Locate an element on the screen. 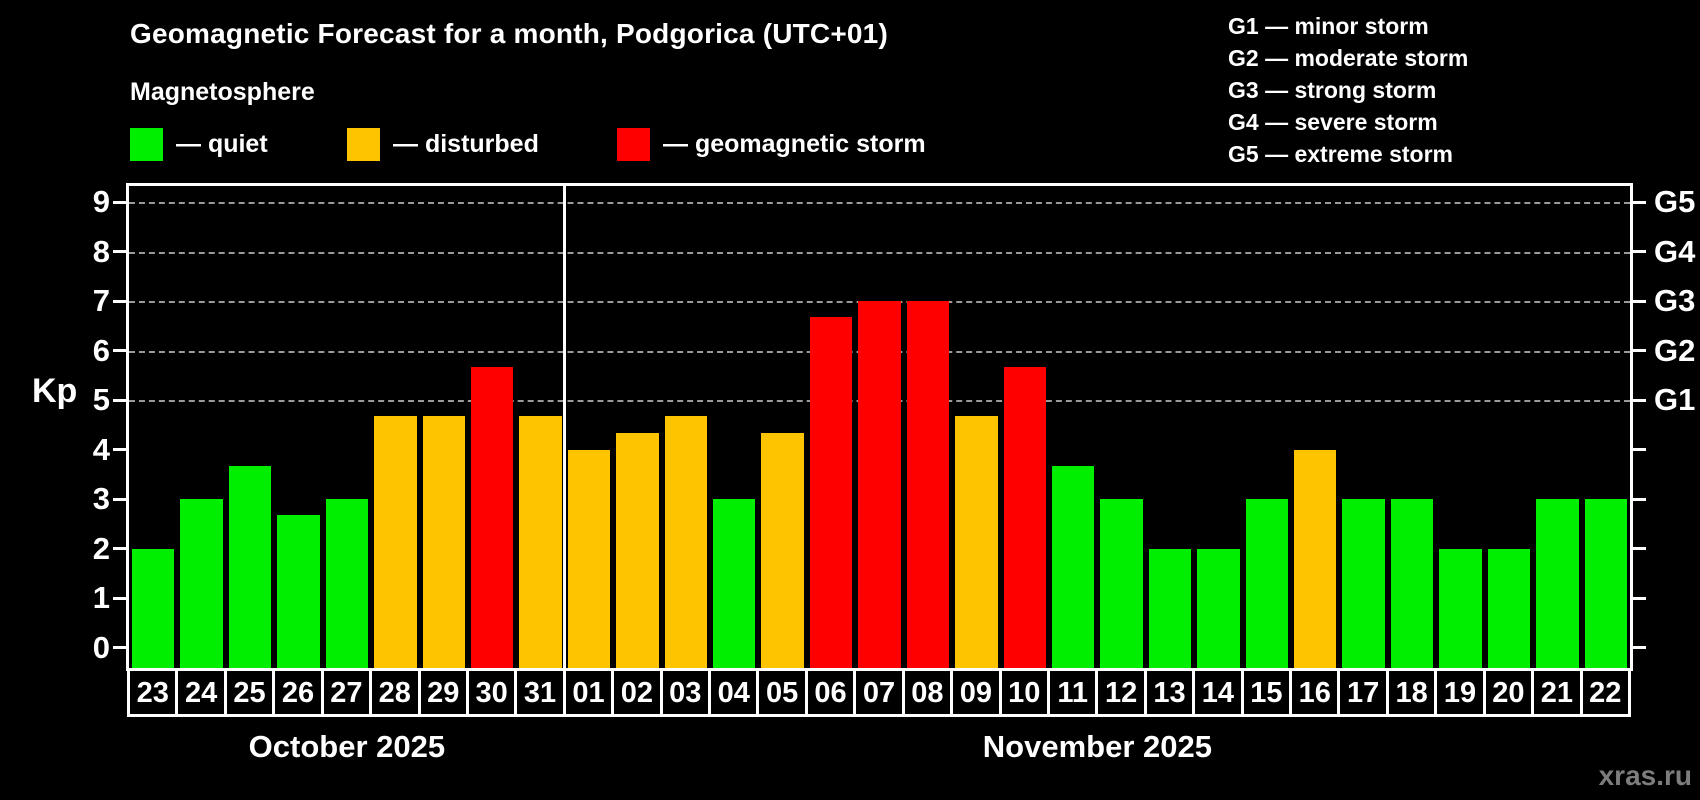 The height and width of the screenshot is (800, 1700). date-cell-03: 03 is located at coordinates (685, 692).